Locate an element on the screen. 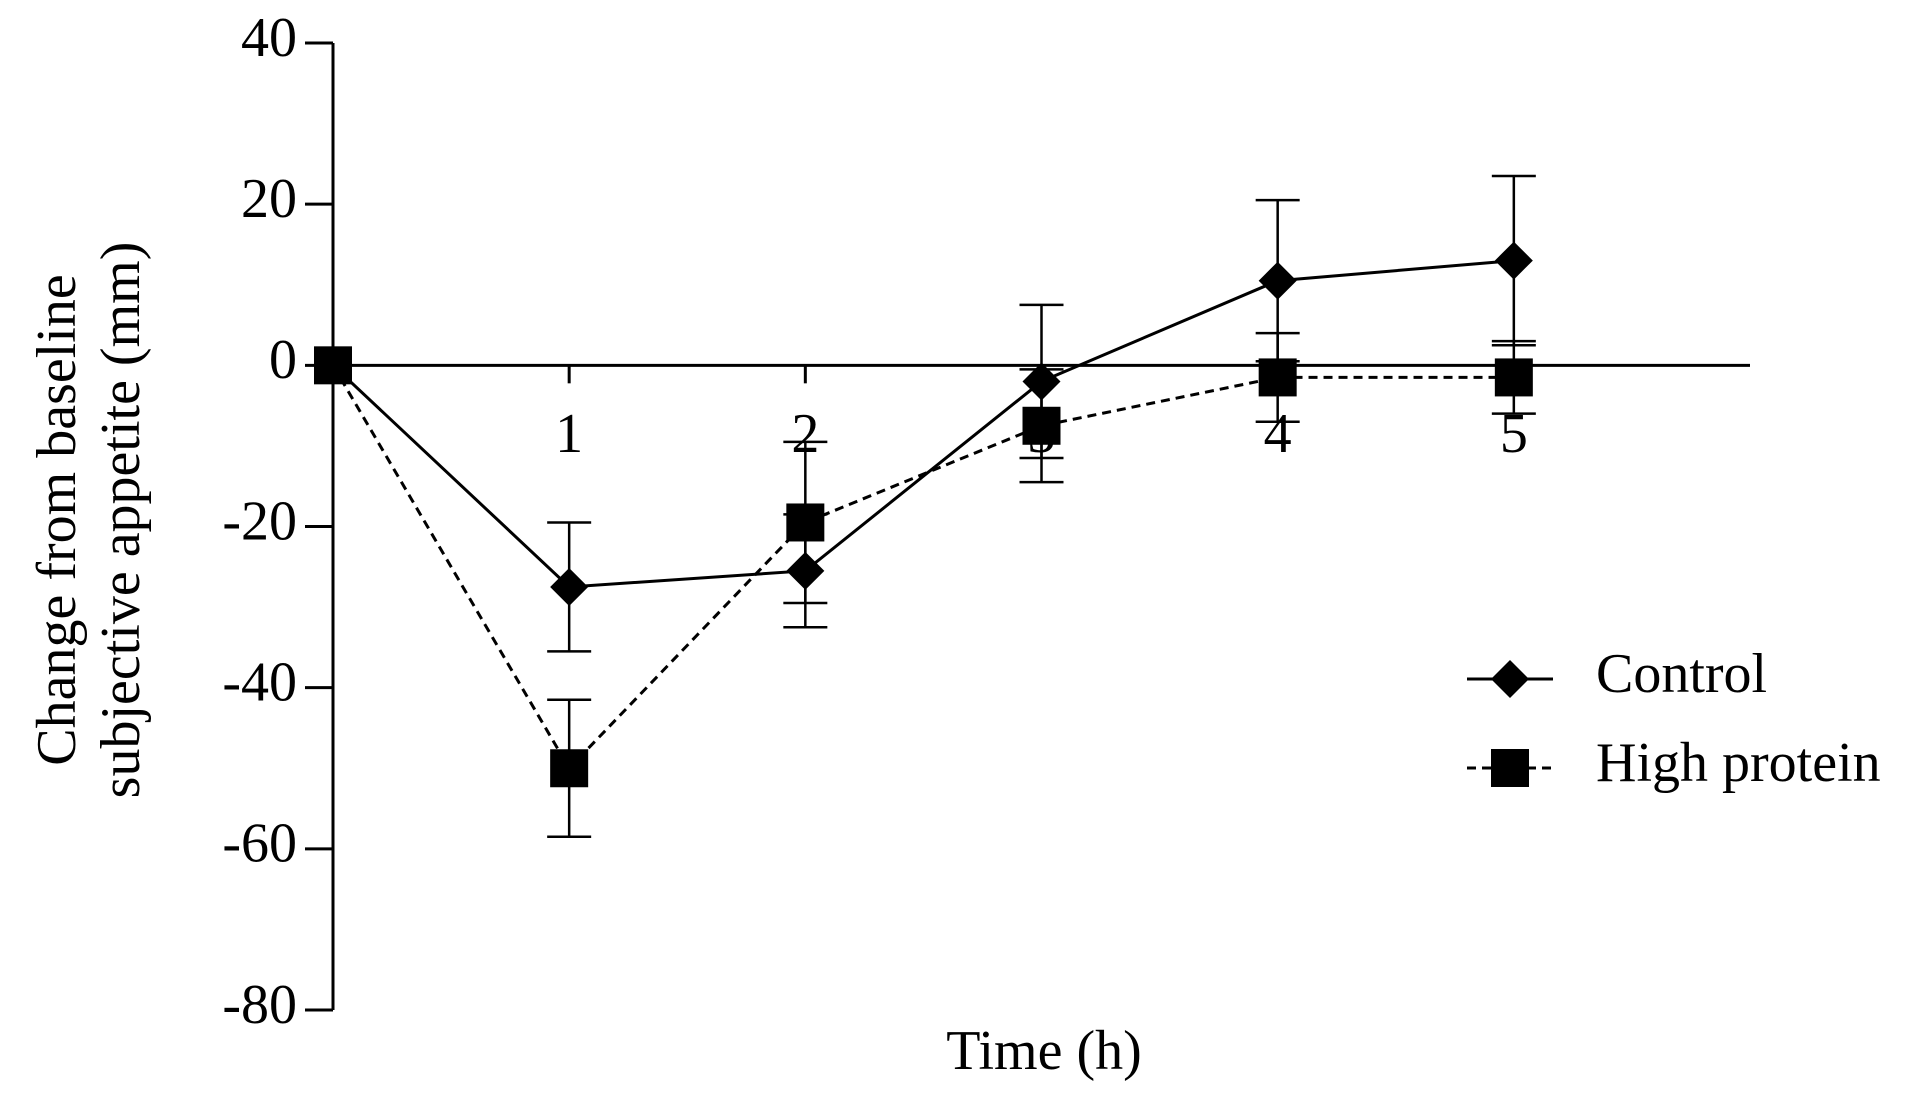  y-tick-label: -80 is located at coordinates (259, 1005).